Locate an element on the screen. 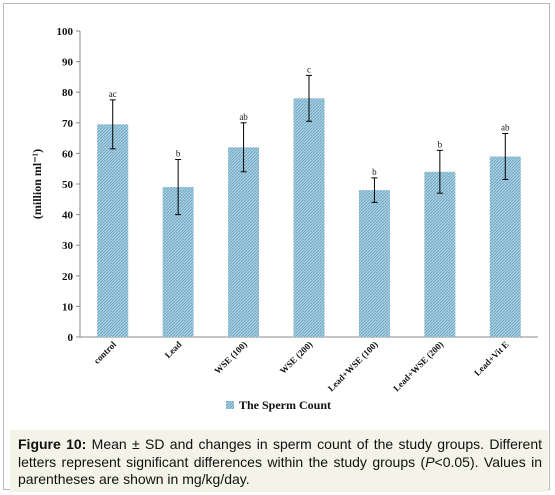 Image resolution: width=555 pixels, height=495 pixels. y-tick-label: 80 is located at coordinates (68, 93).